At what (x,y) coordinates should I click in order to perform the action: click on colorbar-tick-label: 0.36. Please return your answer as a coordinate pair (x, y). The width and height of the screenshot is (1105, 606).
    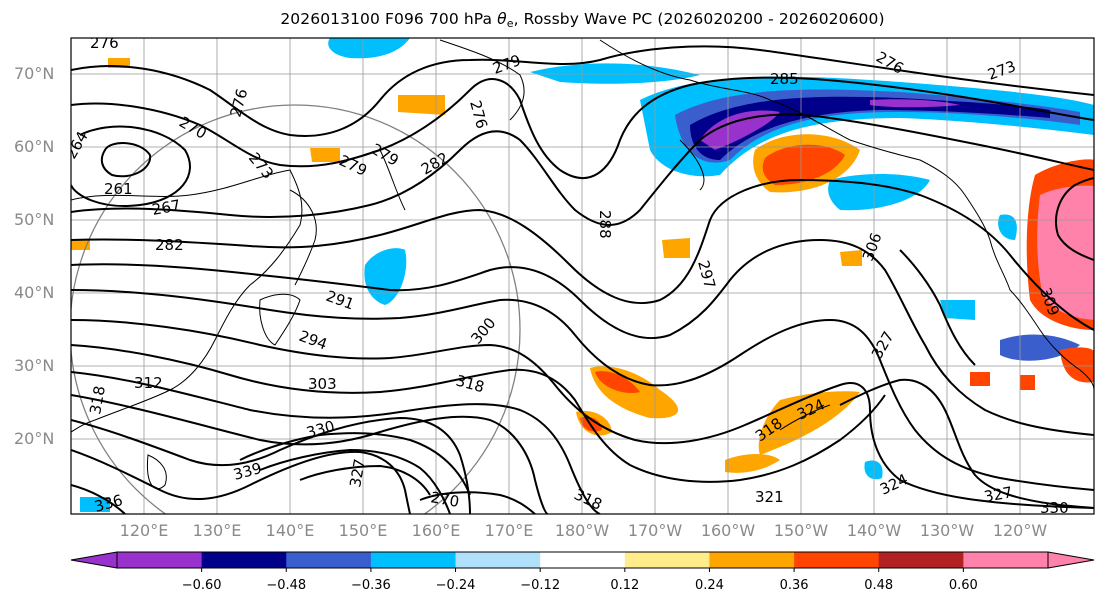
    Looking at the image, I should click on (794, 585).